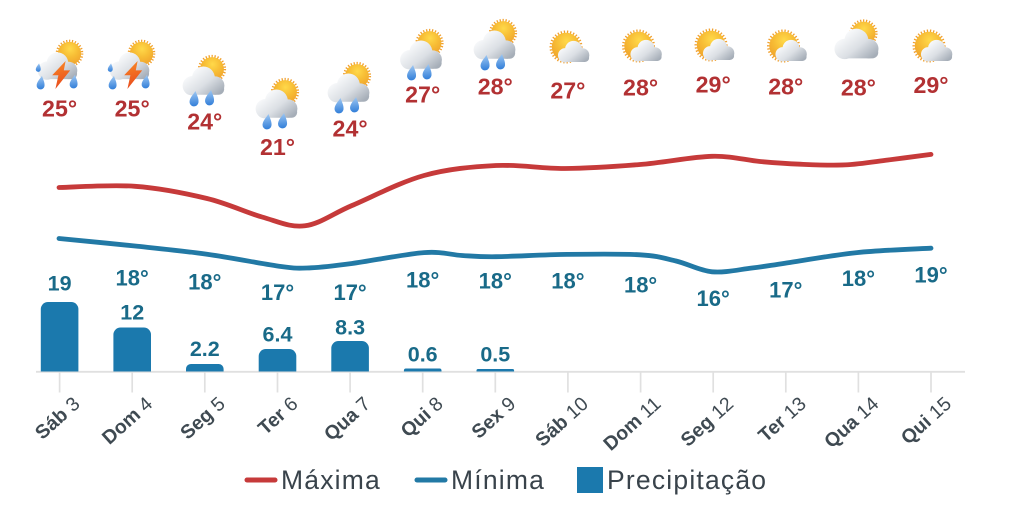 This screenshot has height=528, width=1019. Describe the element at coordinates (127, 421) in the screenshot. I see `svg-text: Dom 4` at that location.